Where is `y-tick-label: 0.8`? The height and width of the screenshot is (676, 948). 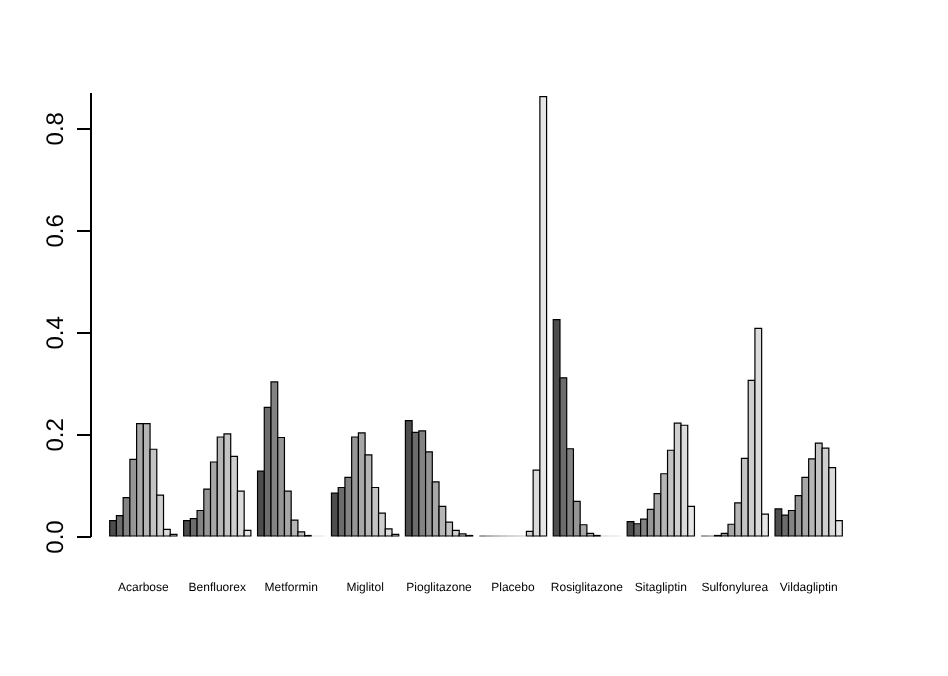 y-tick-label: 0.8 is located at coordinates (55, 128).